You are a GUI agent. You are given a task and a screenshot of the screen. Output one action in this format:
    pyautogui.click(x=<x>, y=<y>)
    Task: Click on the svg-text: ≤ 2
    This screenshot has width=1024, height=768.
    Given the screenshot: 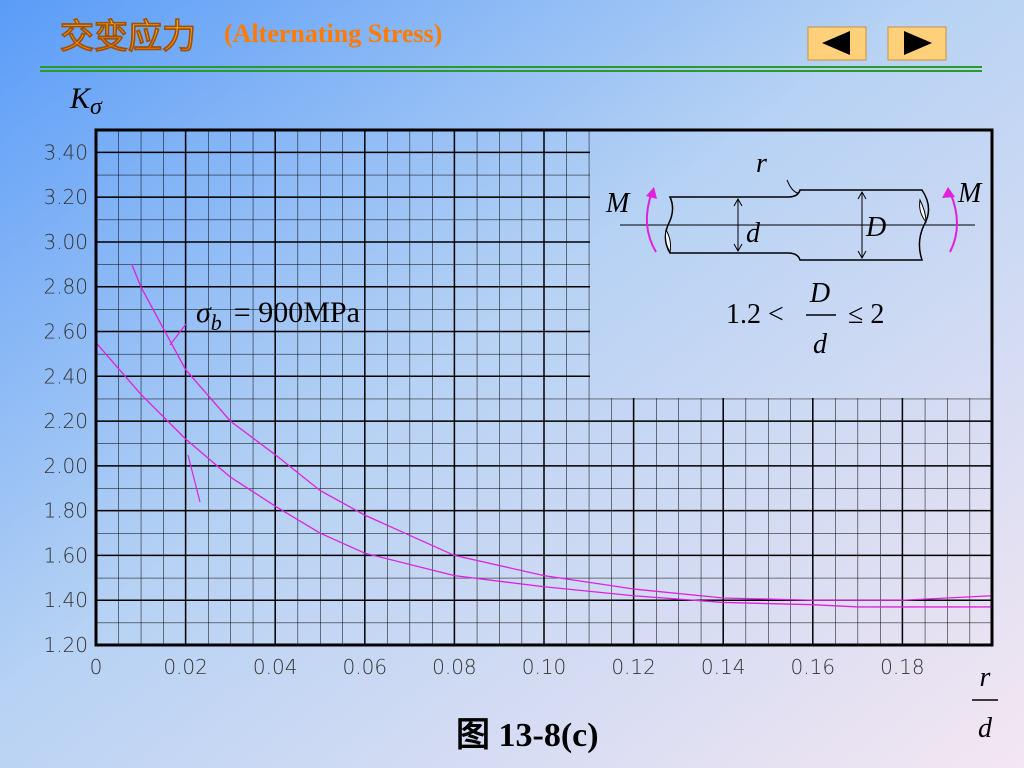 What is the action you would take?
    pyautogui.click(x=866, y=314)
    